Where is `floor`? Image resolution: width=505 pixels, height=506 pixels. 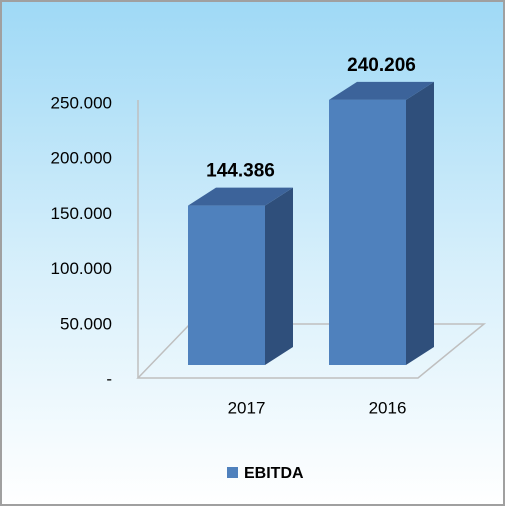
floor is located at coordinates (311, 351).